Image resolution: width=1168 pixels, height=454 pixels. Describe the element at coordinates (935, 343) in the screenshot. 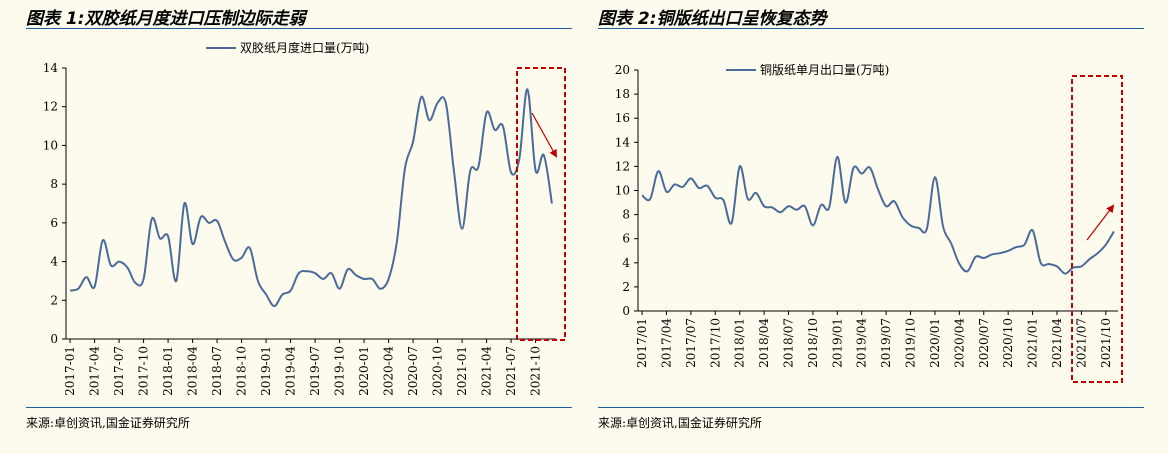

I see `x-tick-label: 2020/01` at that location.